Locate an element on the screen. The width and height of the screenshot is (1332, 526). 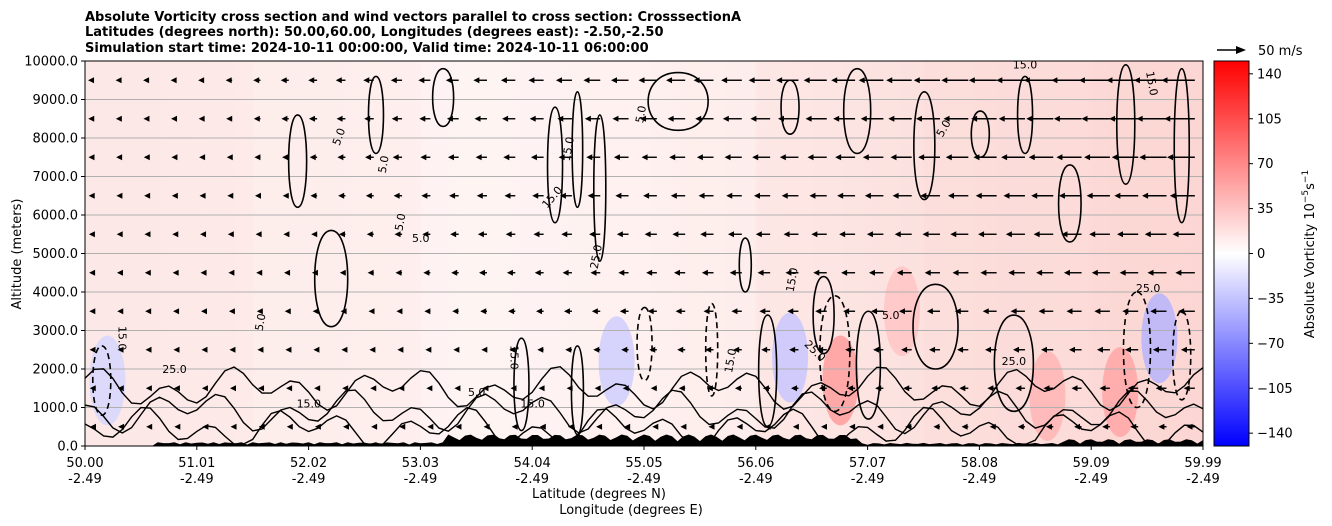
y-tick-label: 2000.0 is located at coordinates (56, 370).